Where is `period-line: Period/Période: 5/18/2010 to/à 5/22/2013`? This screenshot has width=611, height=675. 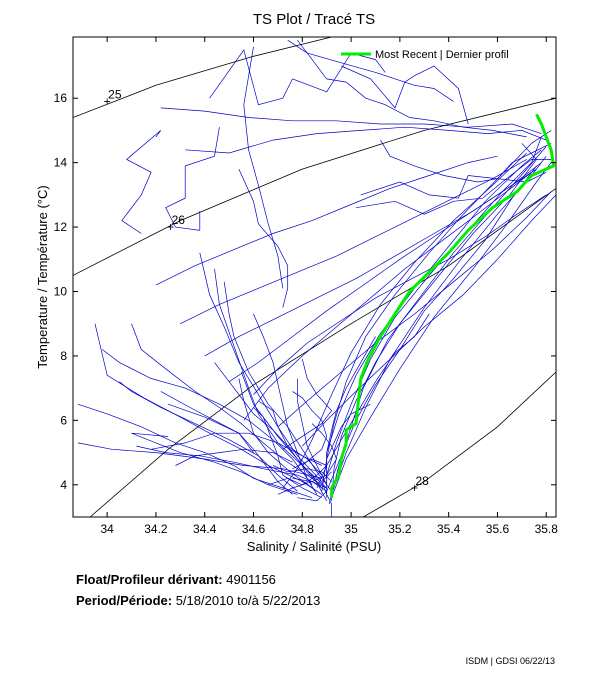
period-line: Period/Période: 5/18/2010 to/à 5/22/2013 is located at coordinates (198, 600).